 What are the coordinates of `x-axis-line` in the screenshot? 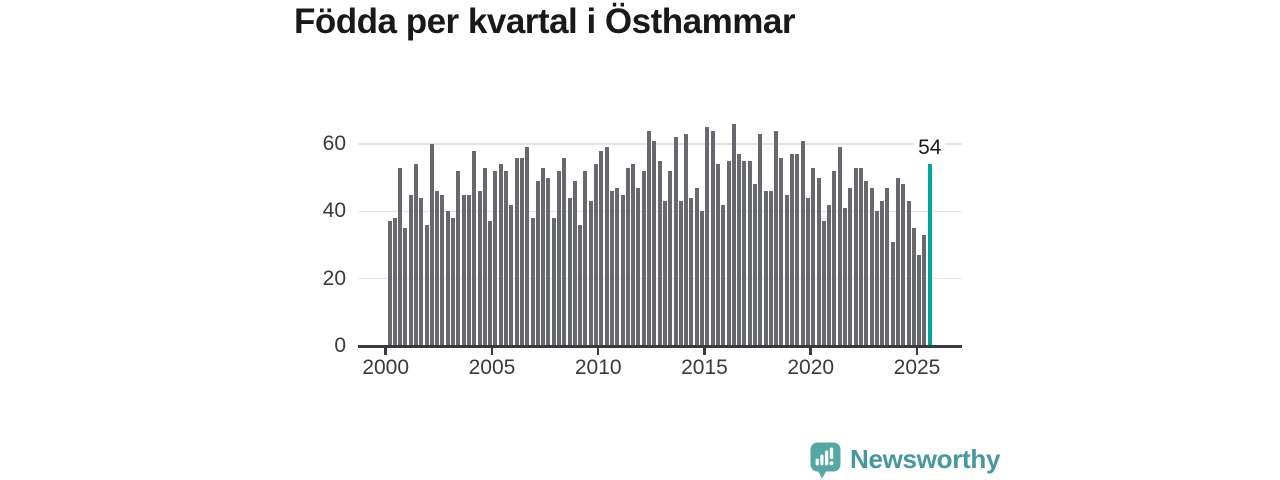 It's located at (660, 346).